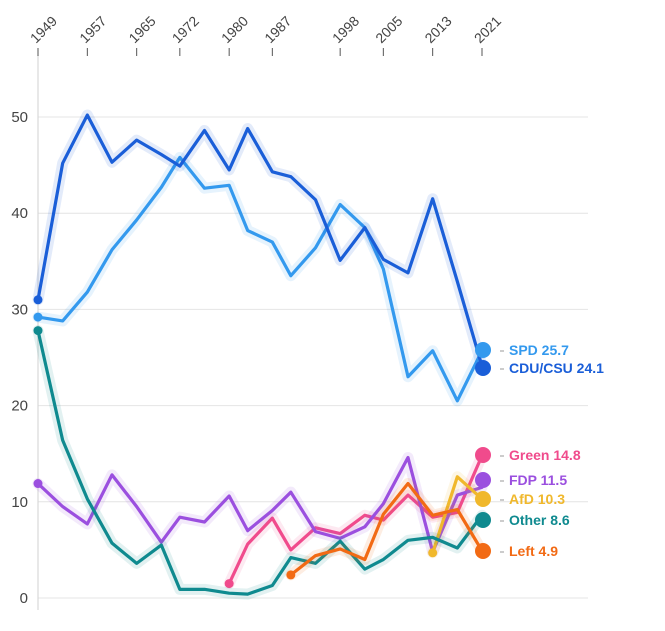 The width and height of the screenshot is (665, 631). I want to click on legend-item-cdu-csu: CDU/CSU 24.1, so click(539, 368).